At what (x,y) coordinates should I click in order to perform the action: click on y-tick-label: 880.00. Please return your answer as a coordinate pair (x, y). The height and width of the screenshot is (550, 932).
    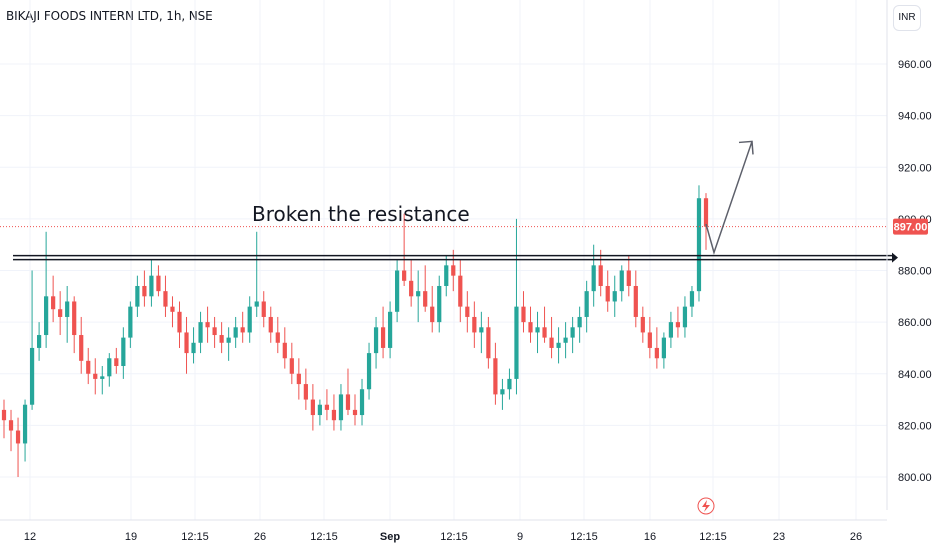
    Looking at the image, I should click on (915, 272).